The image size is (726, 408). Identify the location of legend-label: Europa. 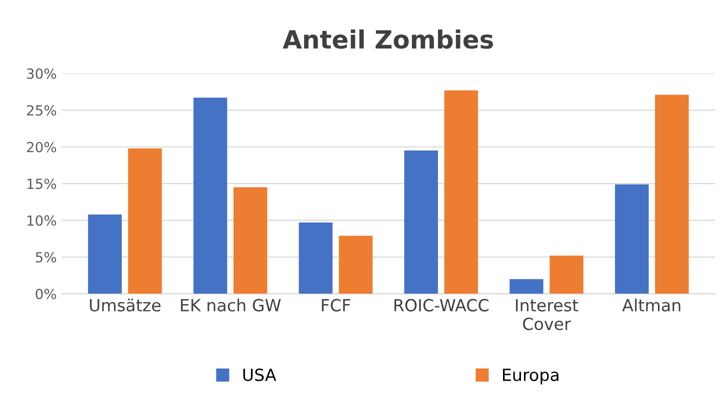
(530, 376).